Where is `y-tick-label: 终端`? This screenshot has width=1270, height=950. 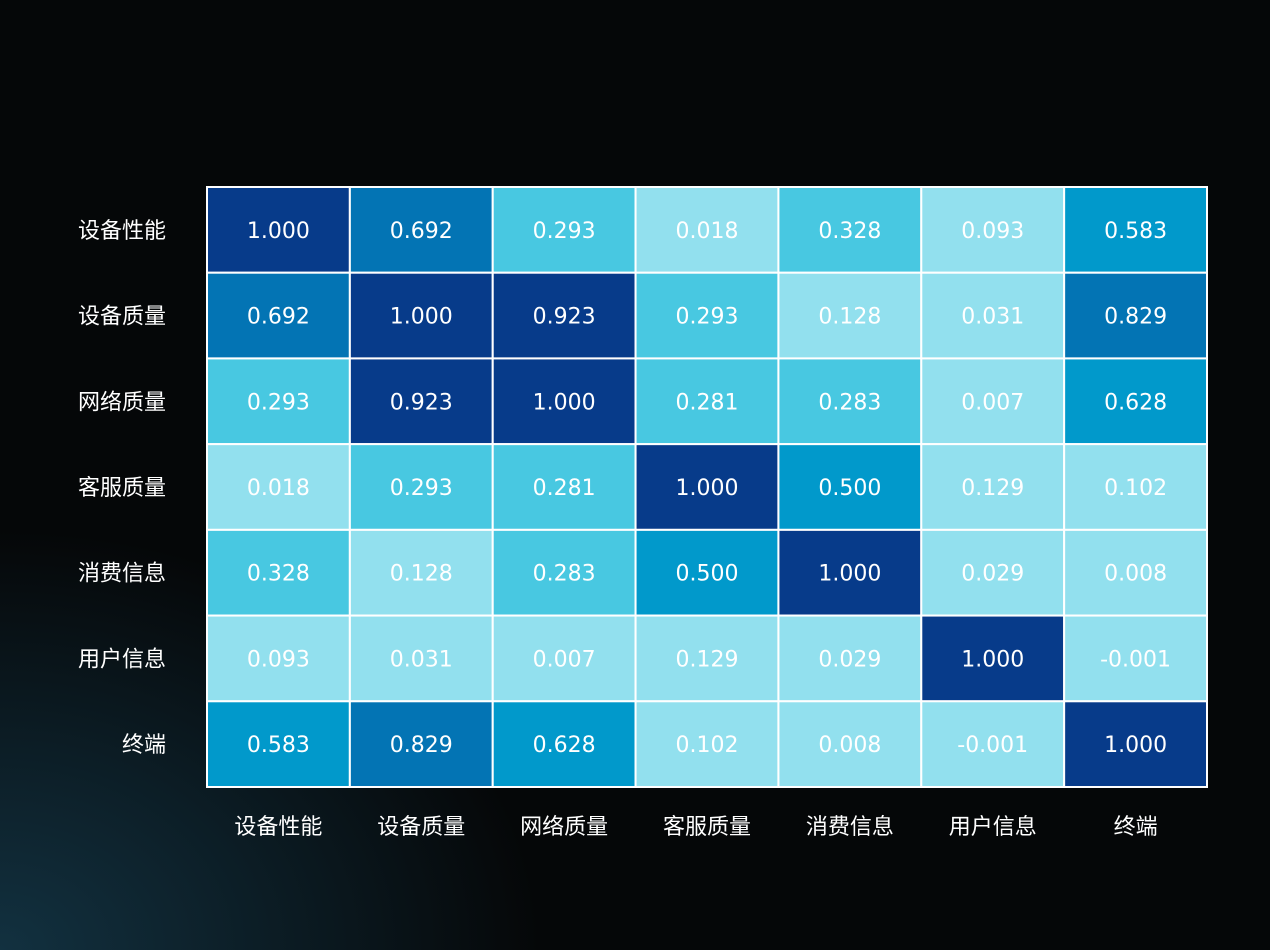 y-tick-label: 终端 is located at coordinates (144, 745).